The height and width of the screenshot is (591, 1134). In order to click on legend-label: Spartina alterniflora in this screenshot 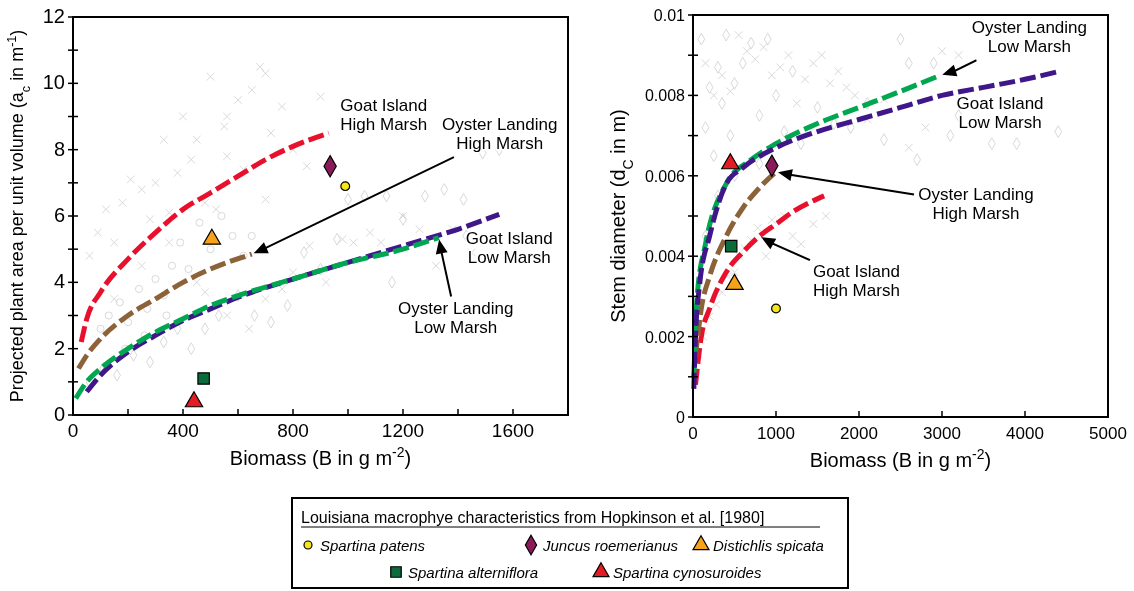, I will do `click(473, 572)`.